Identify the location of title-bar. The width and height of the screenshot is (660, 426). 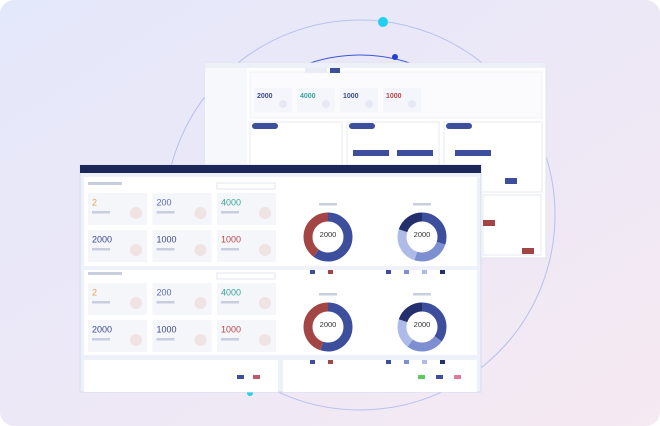
(280, 169).